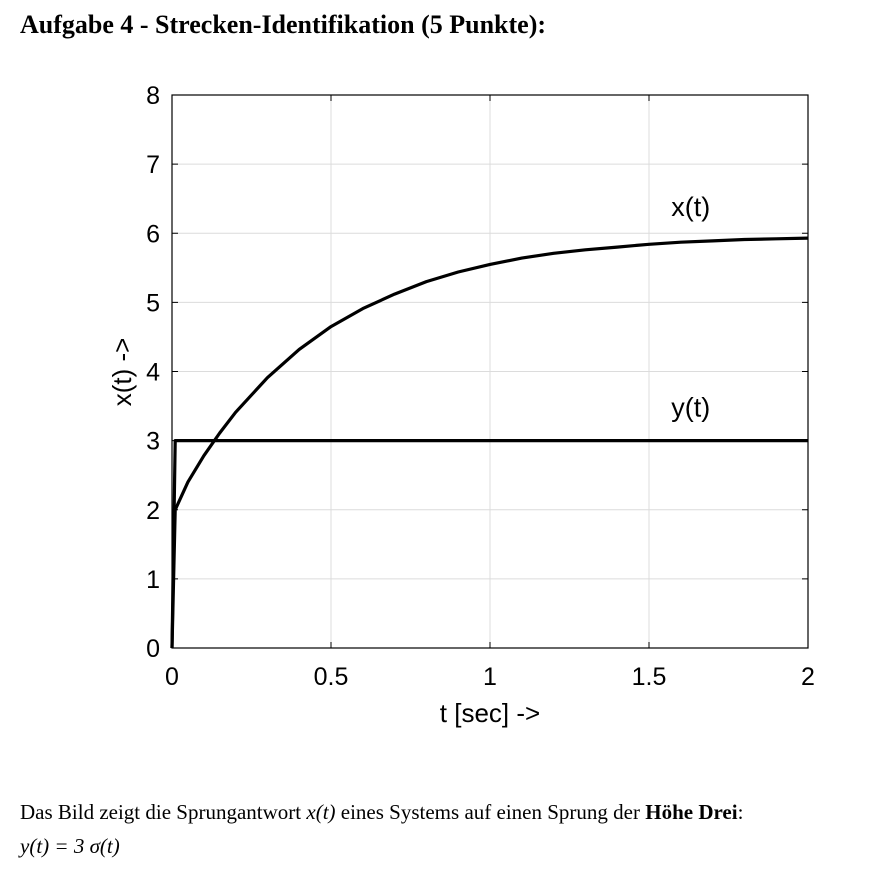 The width and height of the screenshot is (877, 870). What do you see at coordinates (490, 713) in the screenshot?
I see `x-axis-label: t [sec] ->` at bounding box center [490, 713].